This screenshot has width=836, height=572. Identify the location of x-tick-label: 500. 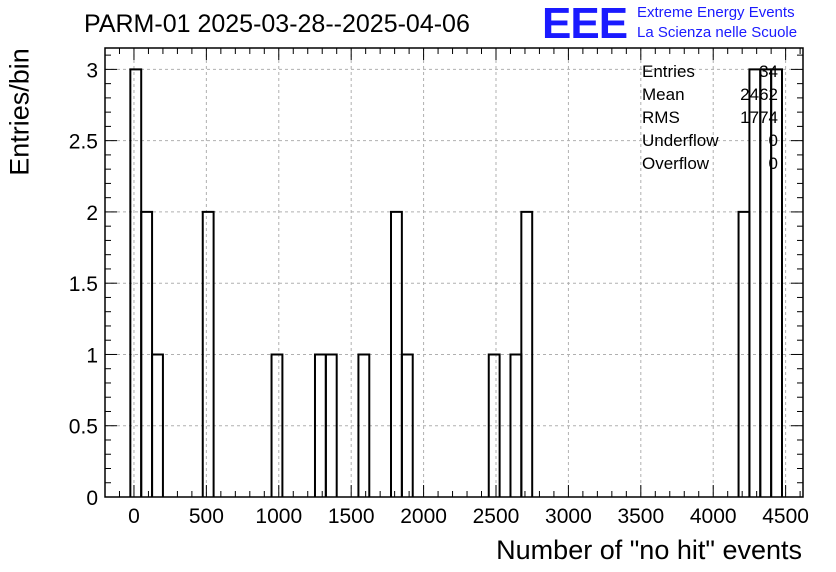
(206, 516).